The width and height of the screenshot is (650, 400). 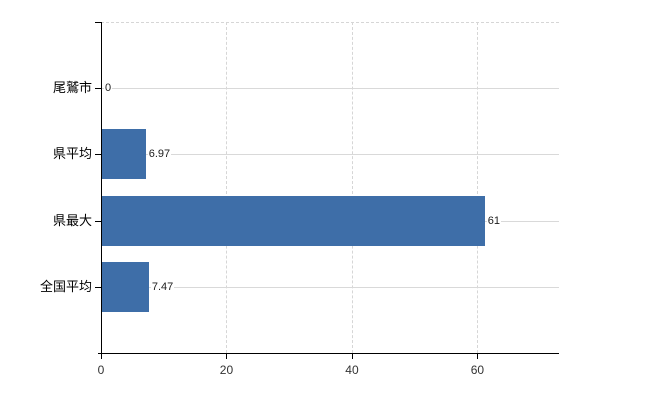 I want to click on value-label: 7.47, so click(x=162, y=287).